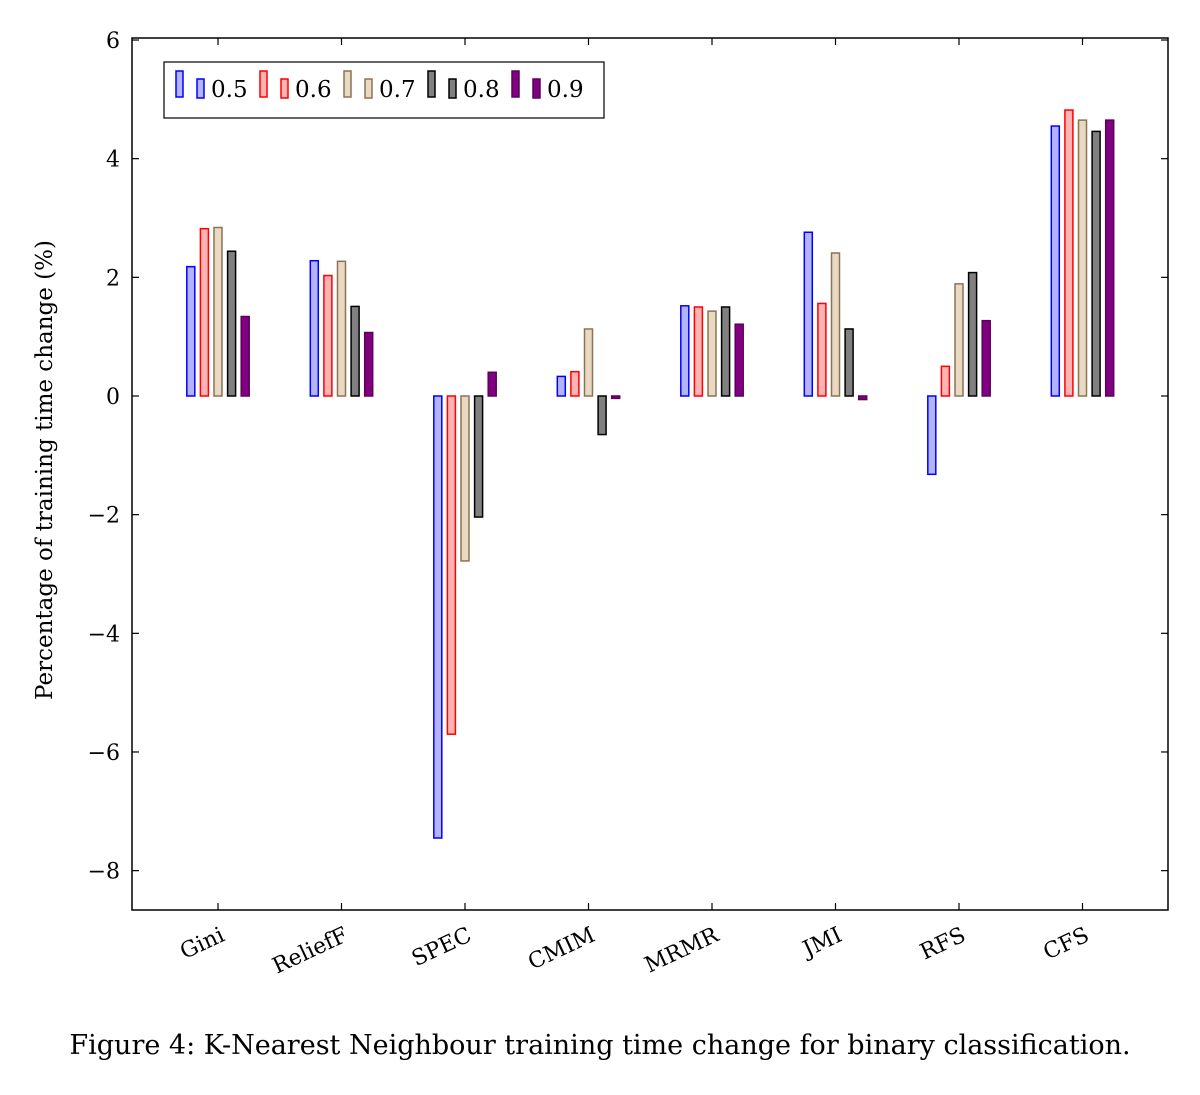 The height and width of the screenshot is (1095, 1200). I want to click on bar-relieff-0.7, so click(341, 328).